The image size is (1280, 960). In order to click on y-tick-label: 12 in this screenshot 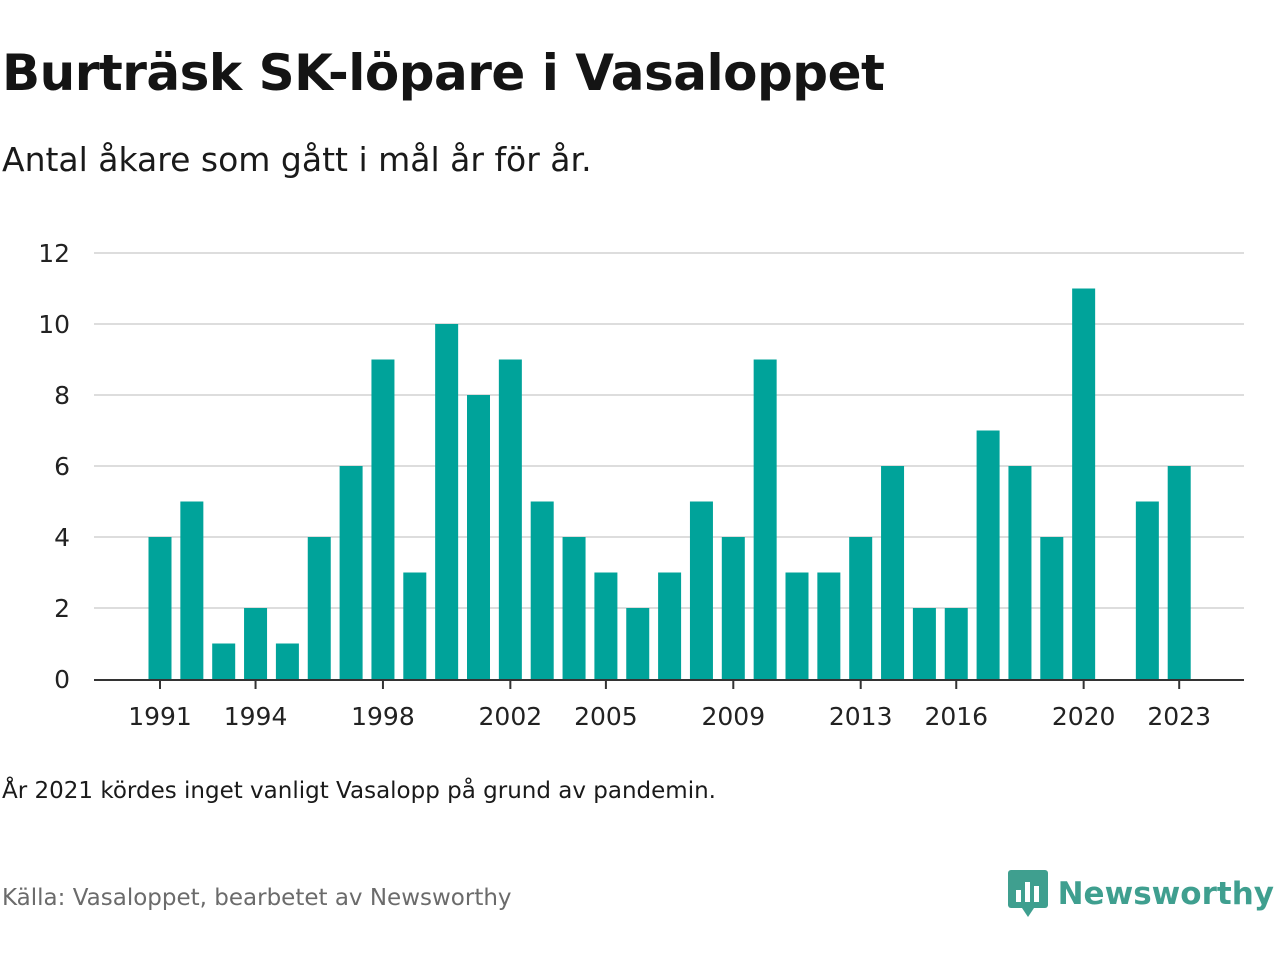, I will do `click(54, 253)`.